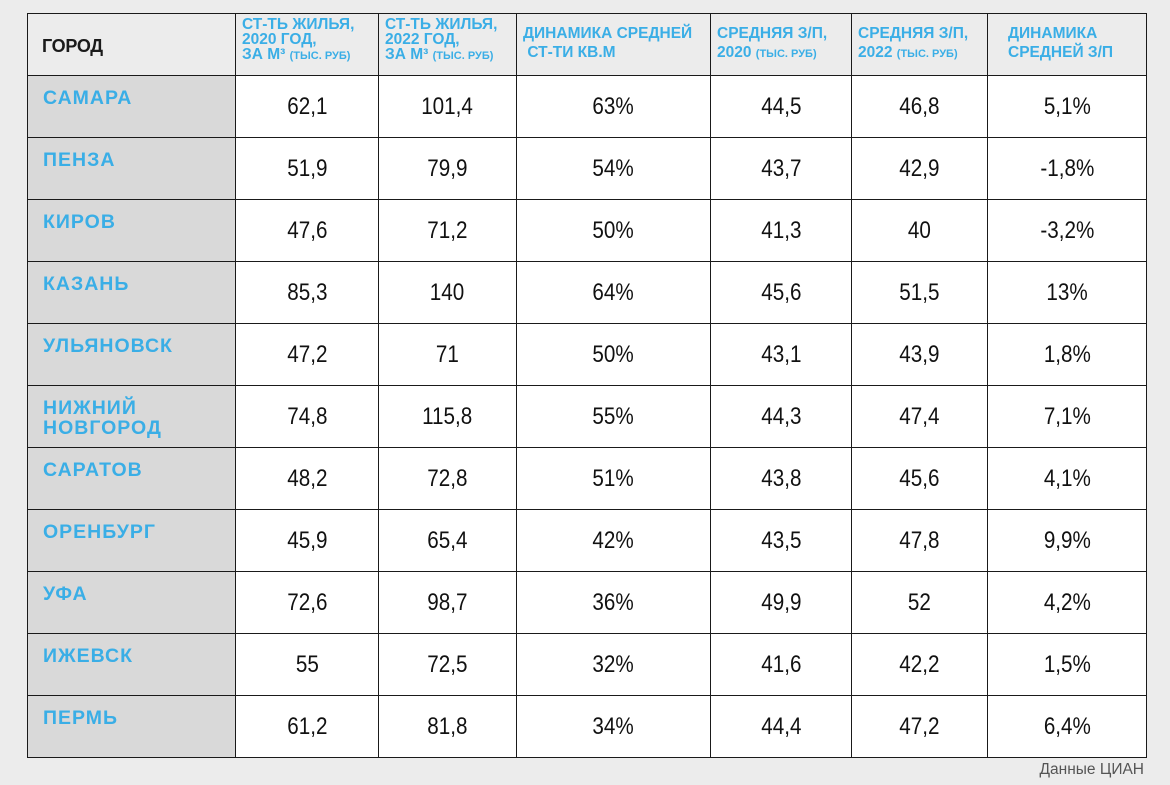 The width and height of the screenshot is (1170, 785). I want to click on cell-value: 41,3, so click(781, 230).